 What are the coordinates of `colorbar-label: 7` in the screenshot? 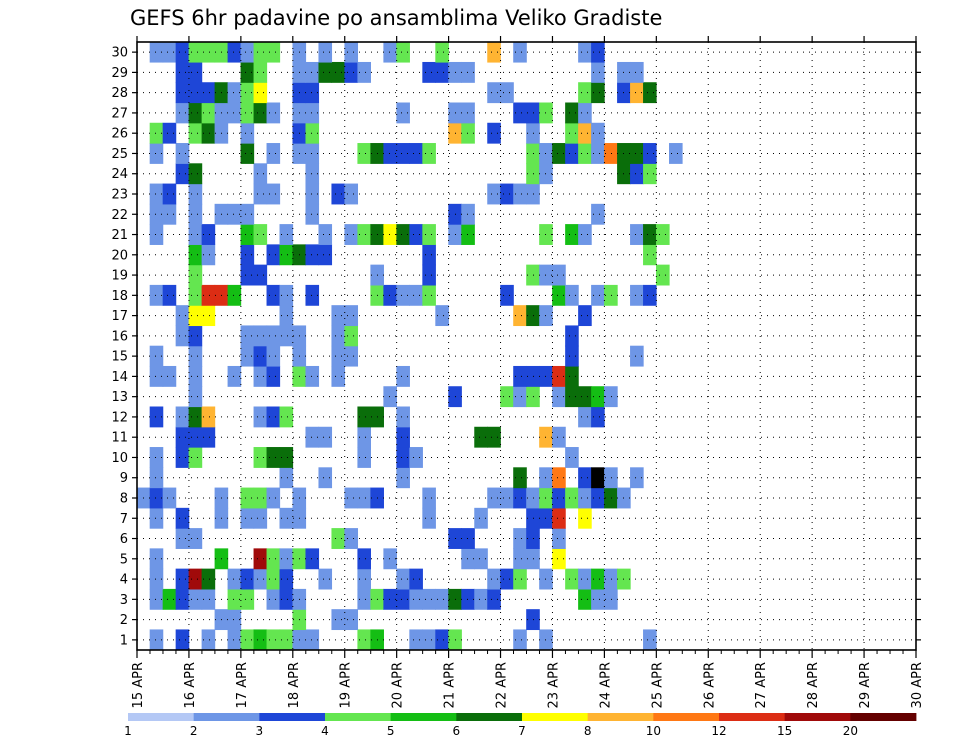 It's located at (522, 731).